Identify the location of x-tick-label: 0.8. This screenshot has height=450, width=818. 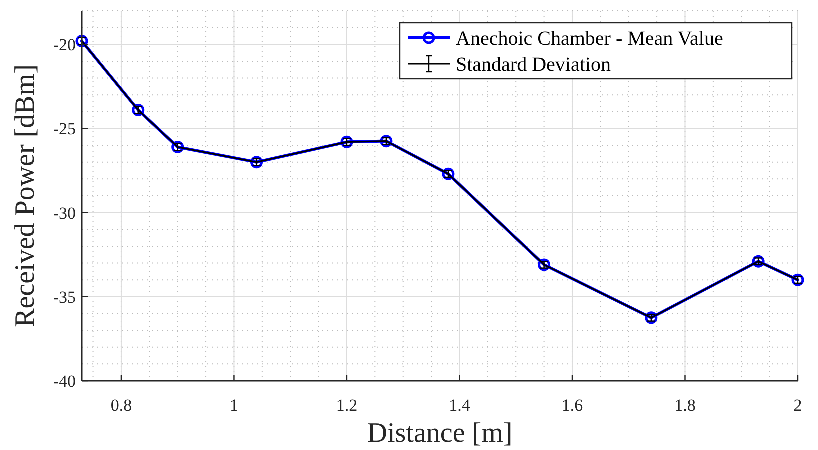
(121, 405).